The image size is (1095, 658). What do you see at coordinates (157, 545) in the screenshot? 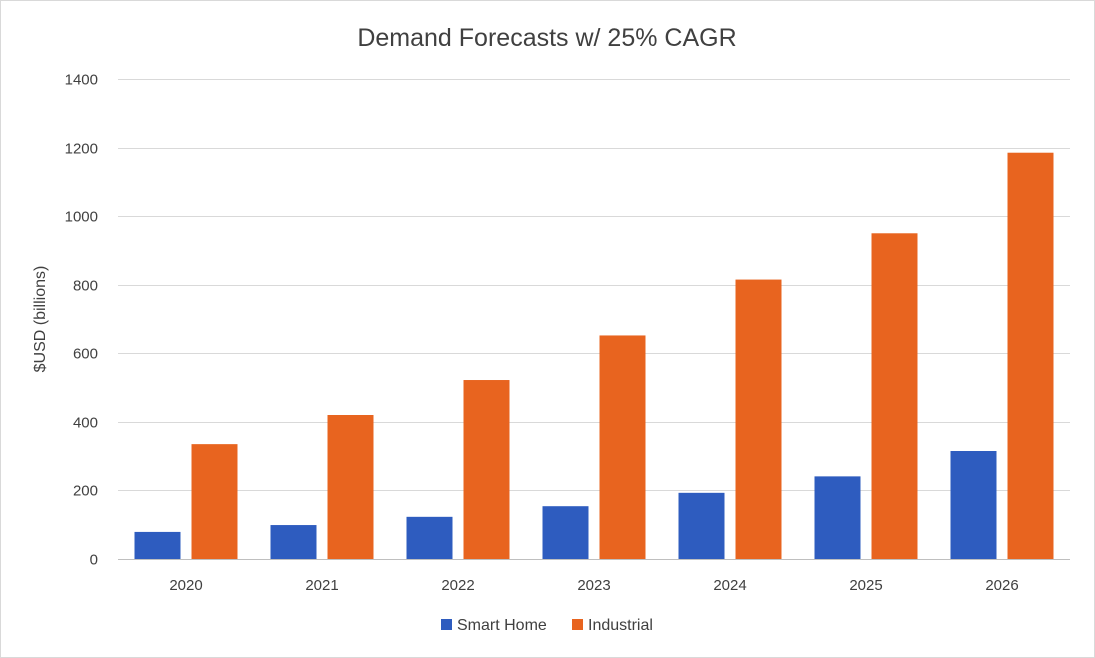
I see `bar-smart-home-2020` at bounding box center [157, 545].